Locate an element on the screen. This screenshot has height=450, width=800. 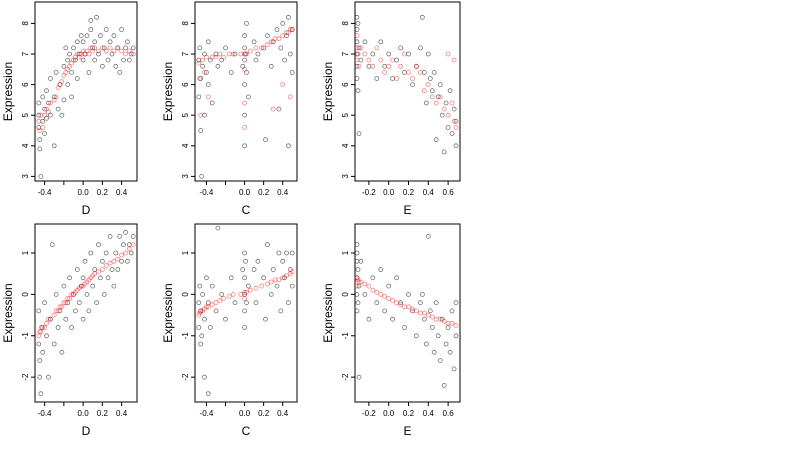
x-tick-label: 0.2 is located at coordinates (264, 192).